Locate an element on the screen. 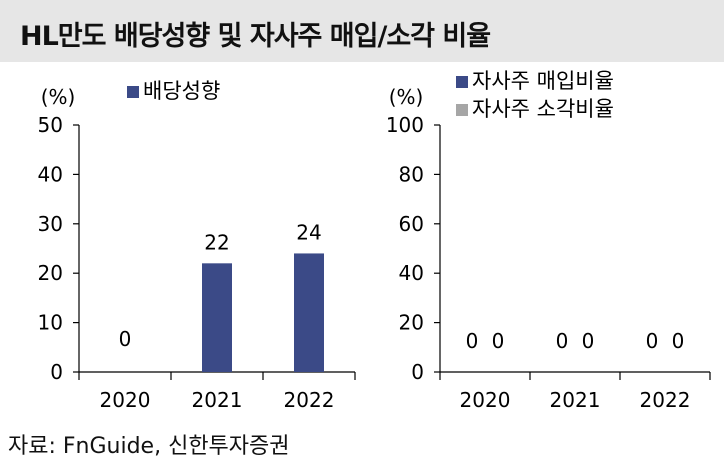 The image size is (724, 465). chart1-y-tick-label: 50 is located at coordinates (50, 125).